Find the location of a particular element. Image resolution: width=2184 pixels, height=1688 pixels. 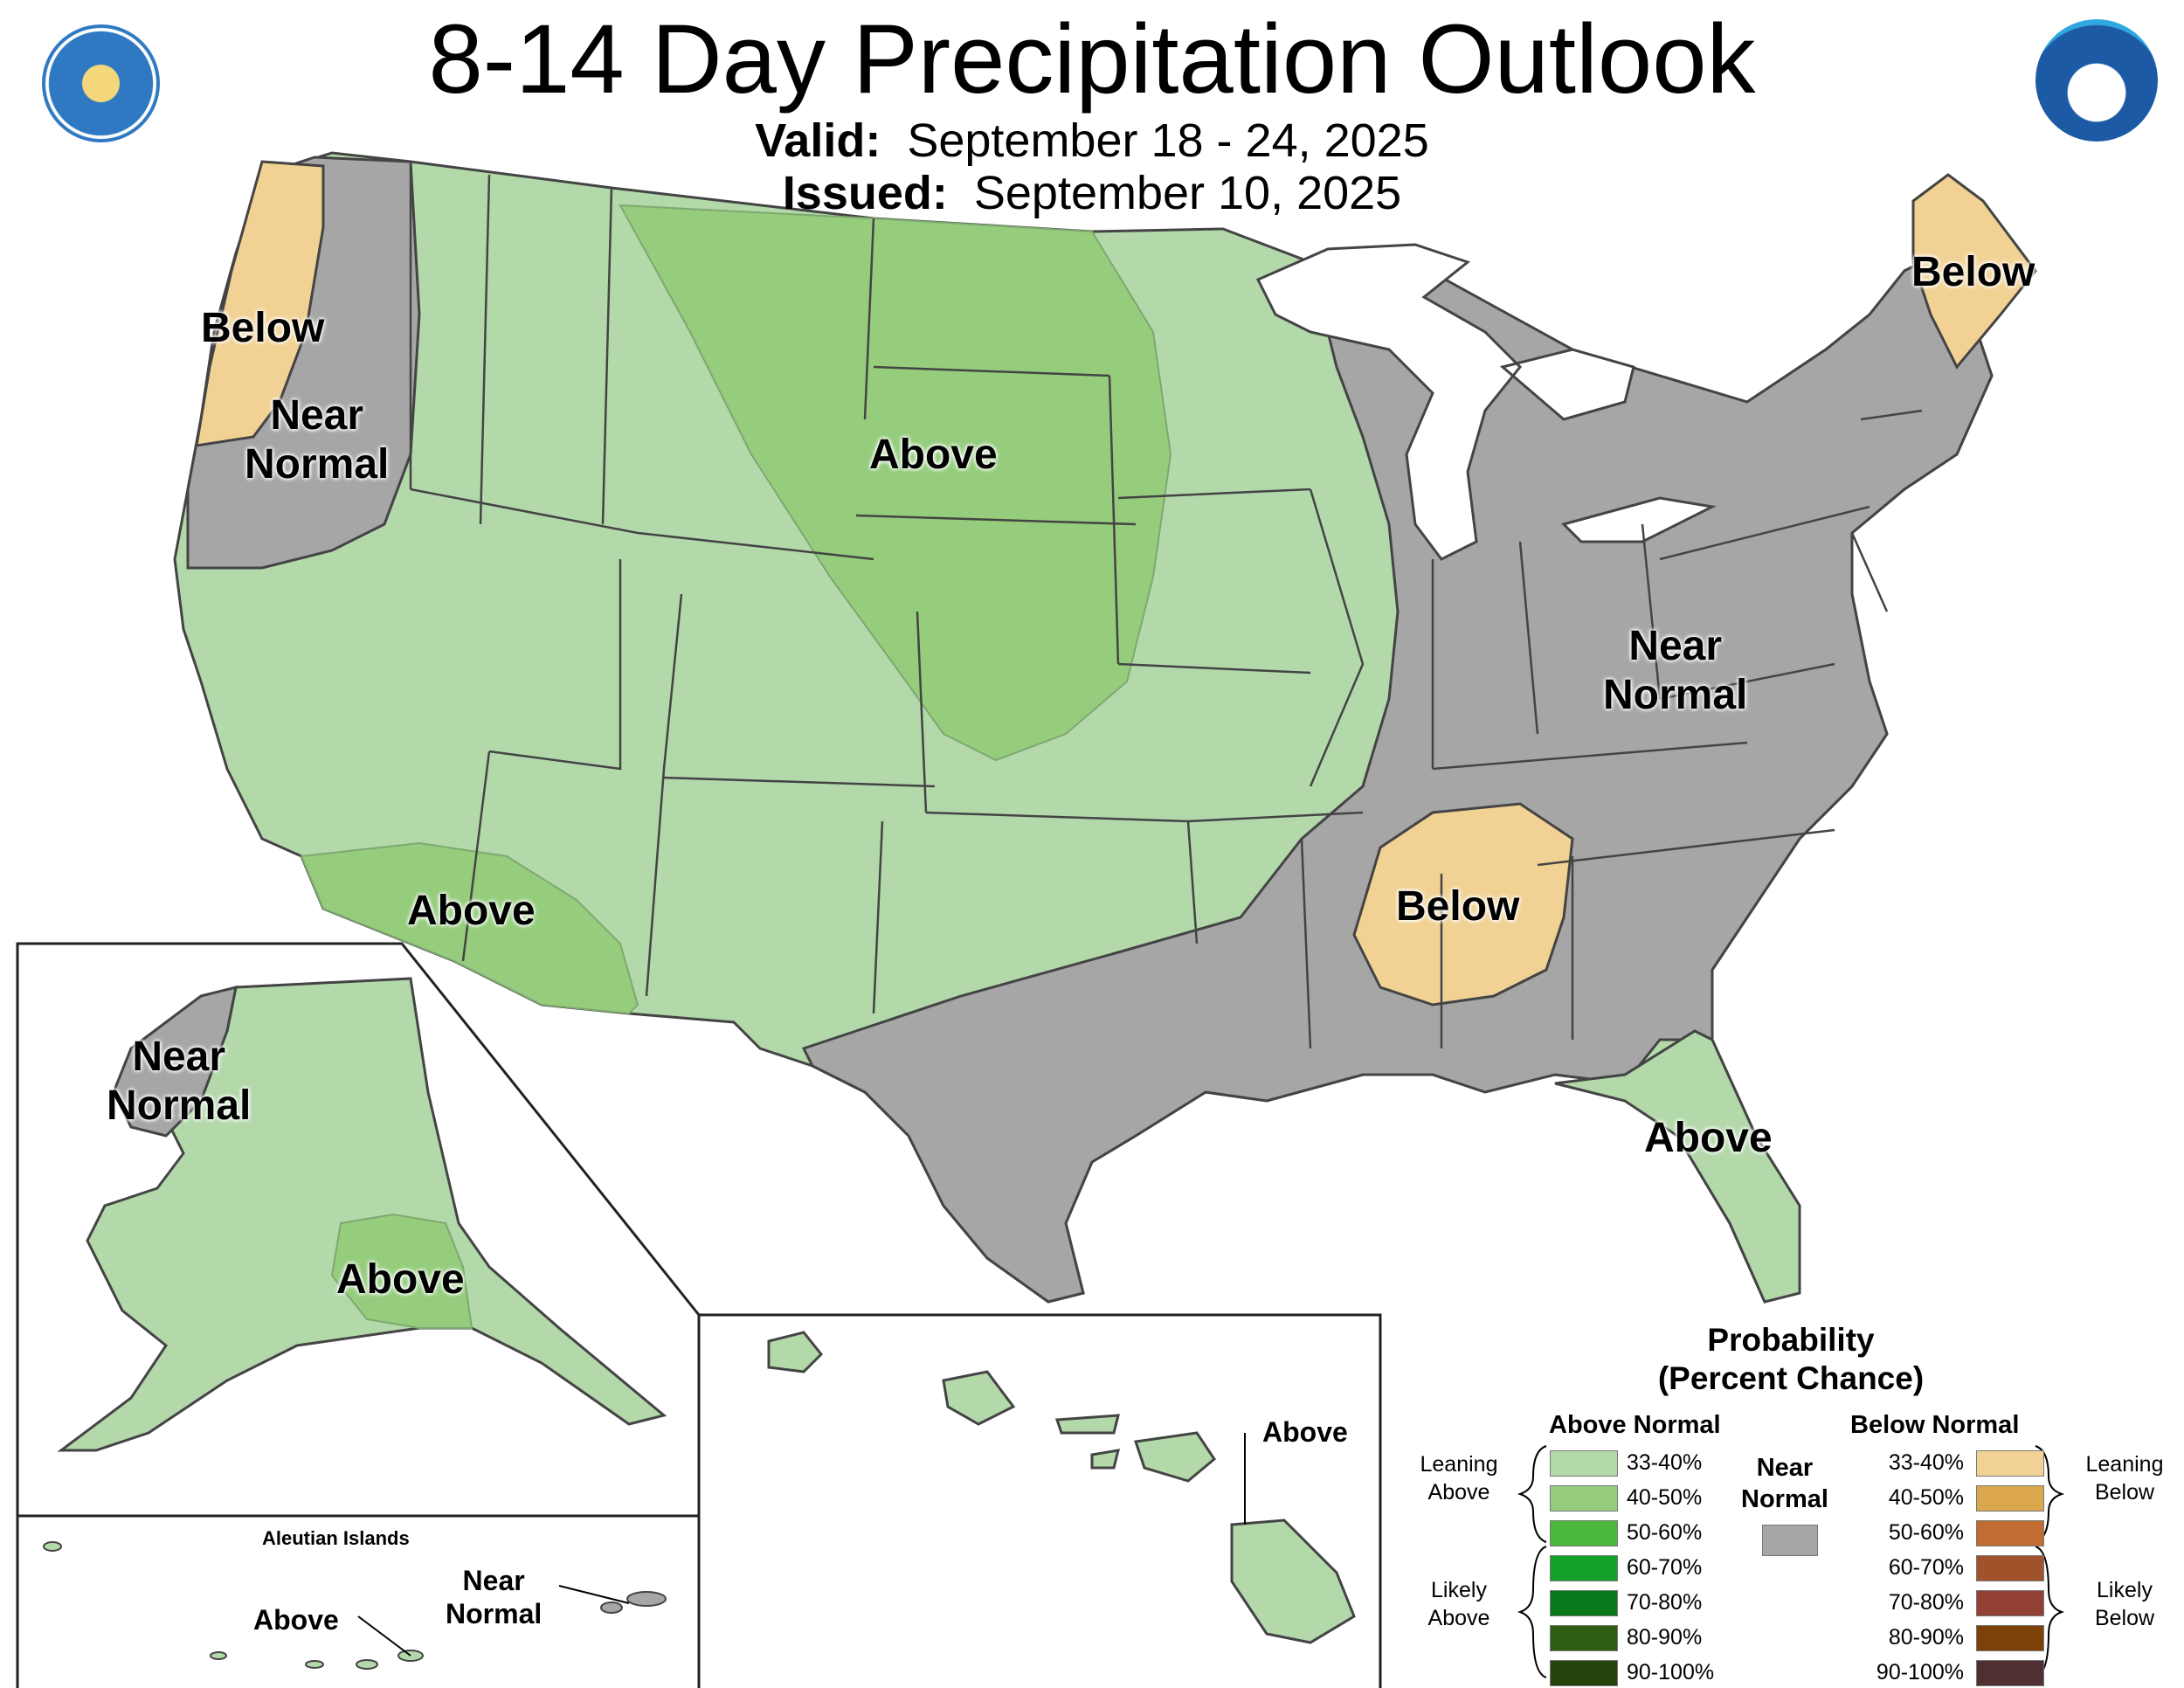

legend-above-header: Above Normal is located at coordinates (1635, 1425).